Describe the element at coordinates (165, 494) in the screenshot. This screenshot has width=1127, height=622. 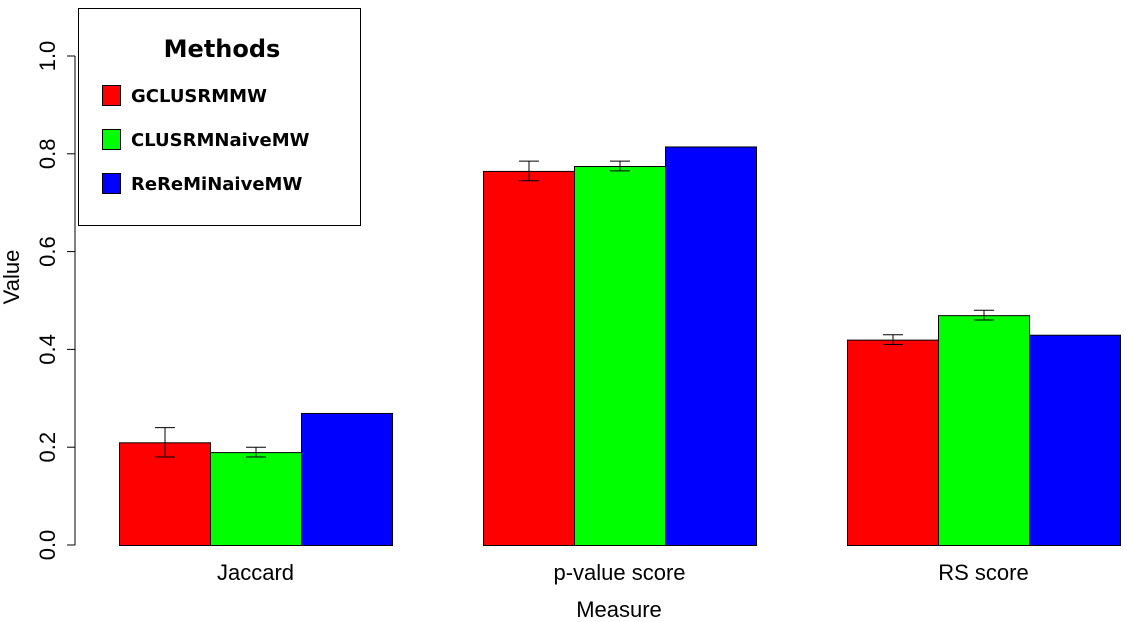
I see `bar-GCLUSRMMW-Jaccard` at that location.